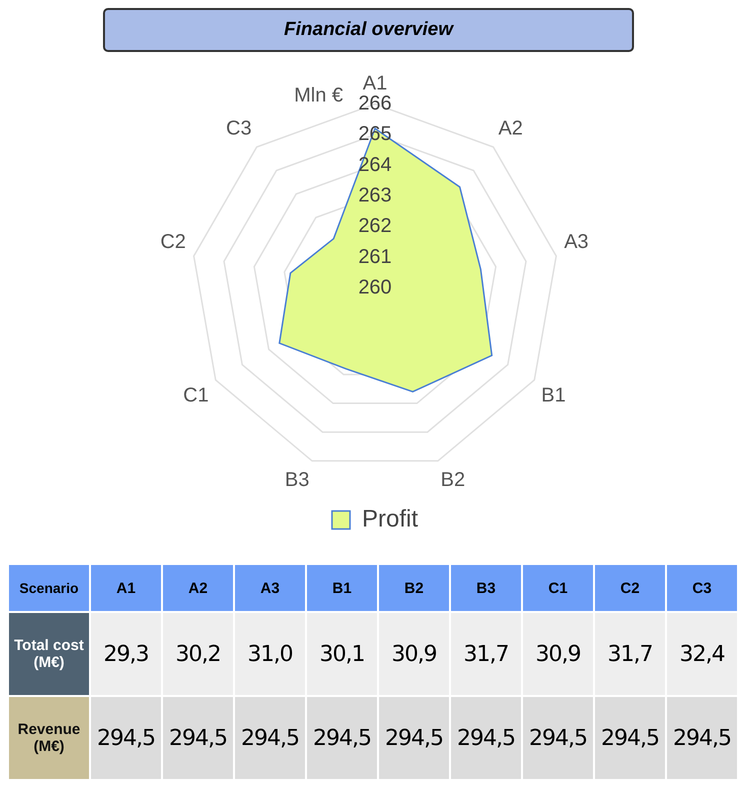 Image resolution: width=750 pixels, height=795 pixels. I want to click on x-tick-label: A2, so click(198, 588).